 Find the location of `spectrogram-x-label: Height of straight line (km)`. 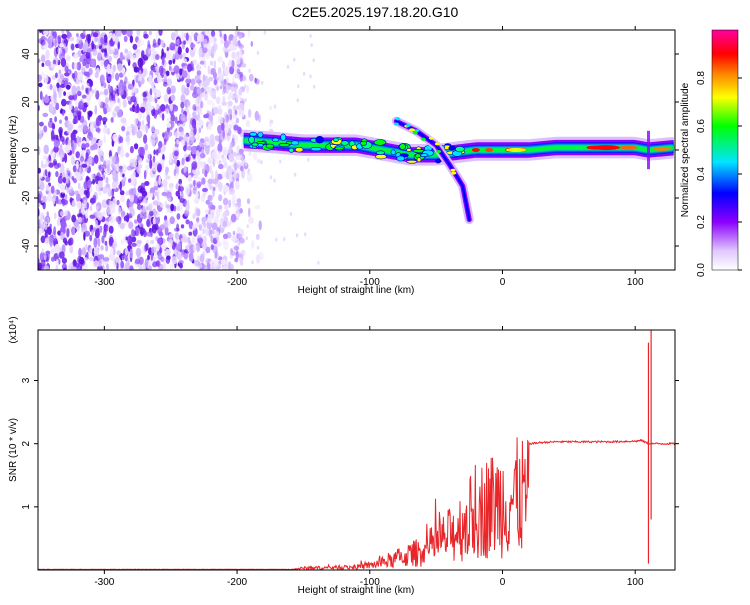

spectrogram-x-label: Height of straight line (km) is located at coordinates (356, 290).